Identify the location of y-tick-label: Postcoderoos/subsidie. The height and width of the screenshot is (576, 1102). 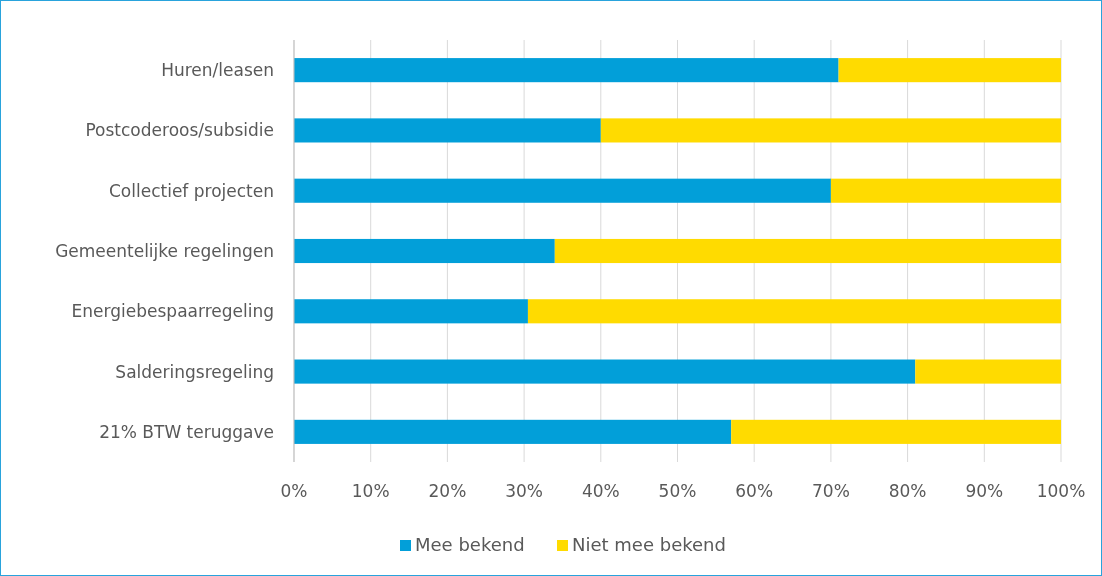
(179, 130).